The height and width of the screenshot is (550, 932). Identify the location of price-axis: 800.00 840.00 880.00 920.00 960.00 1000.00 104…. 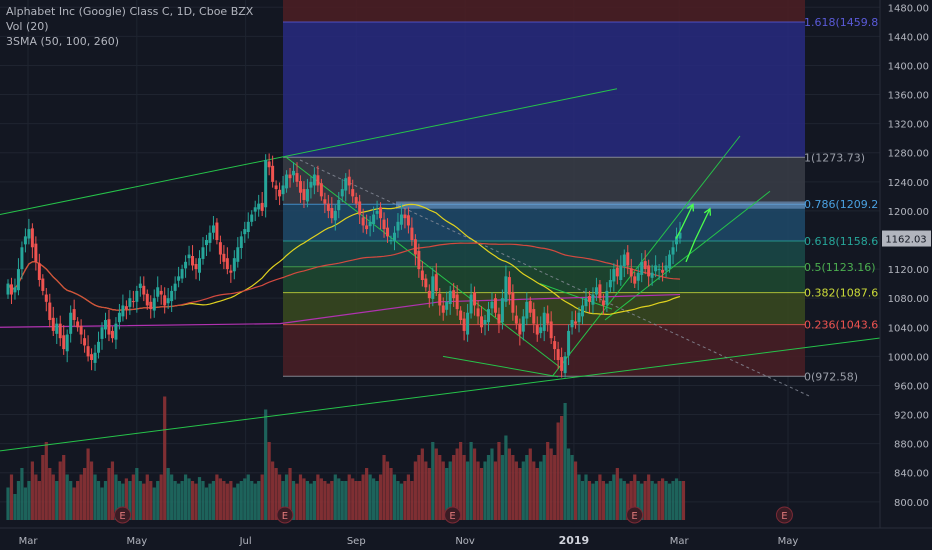
(905, 275).